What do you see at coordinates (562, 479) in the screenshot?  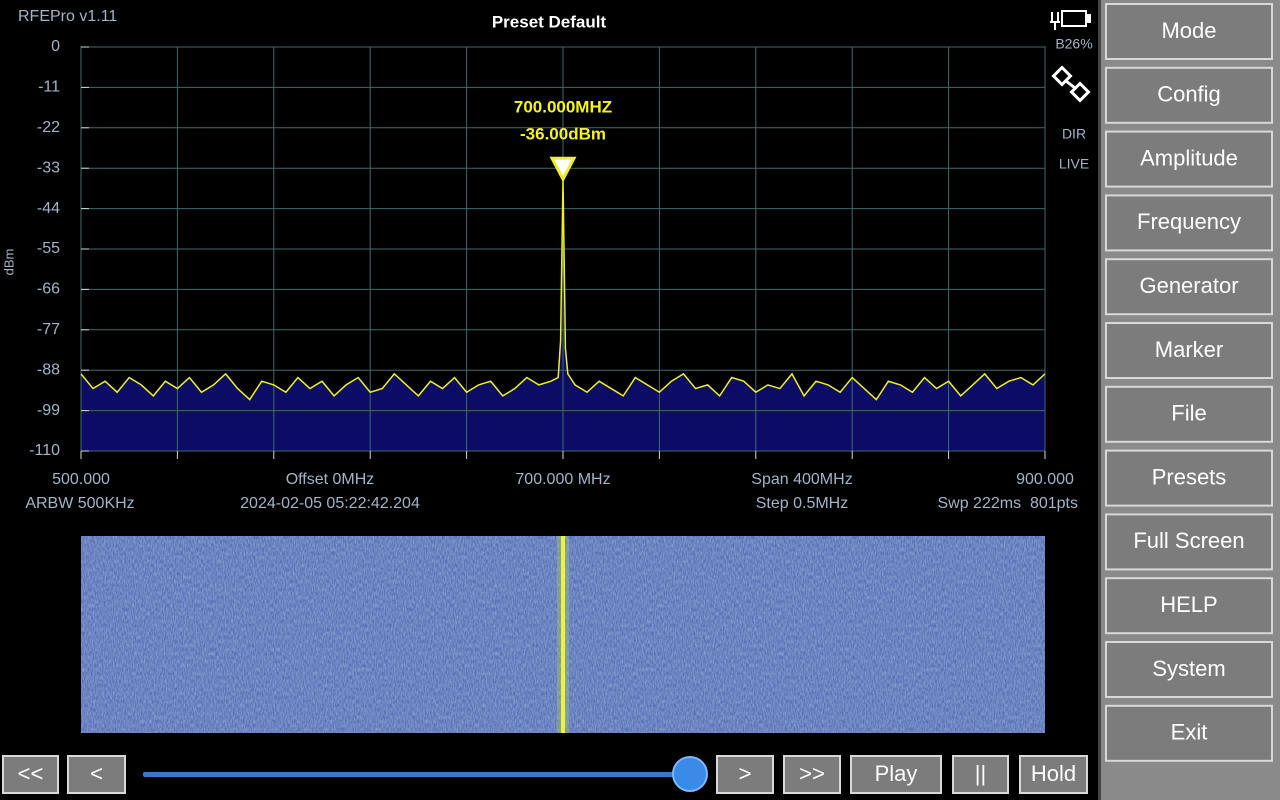 I see `x-tick-label: 700.000 MHz` at bounding box center [562, 479].